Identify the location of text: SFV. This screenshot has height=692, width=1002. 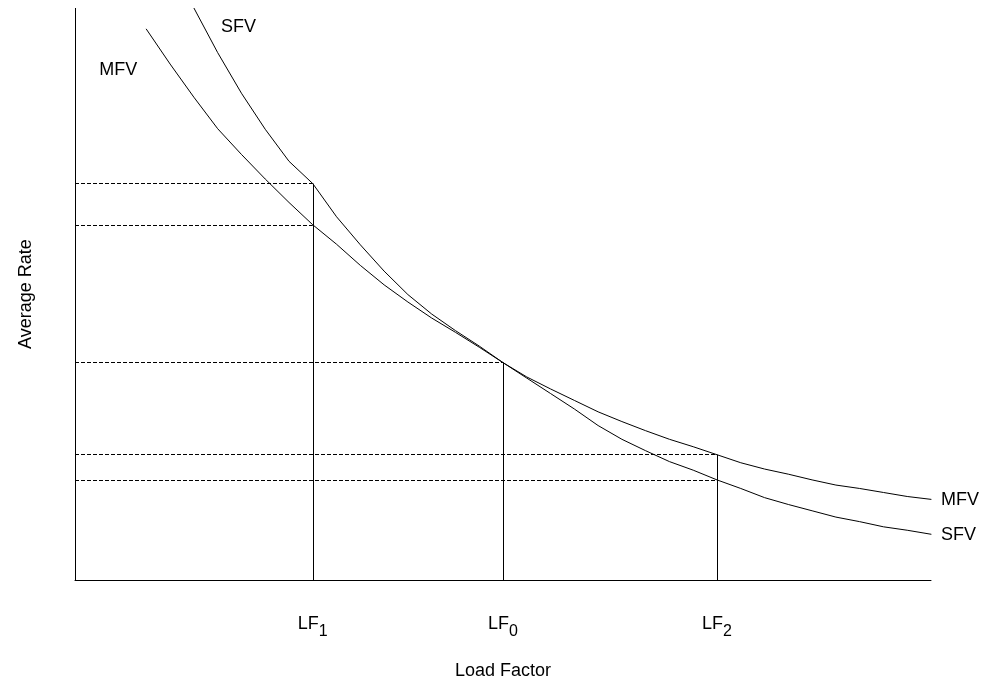
(238, 26).